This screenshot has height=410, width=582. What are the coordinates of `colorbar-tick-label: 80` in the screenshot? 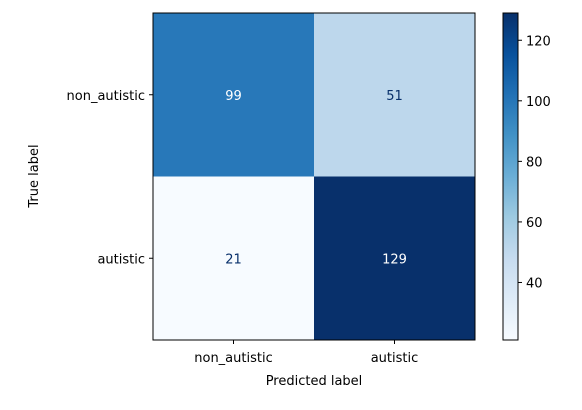 It's located at (534, 162).